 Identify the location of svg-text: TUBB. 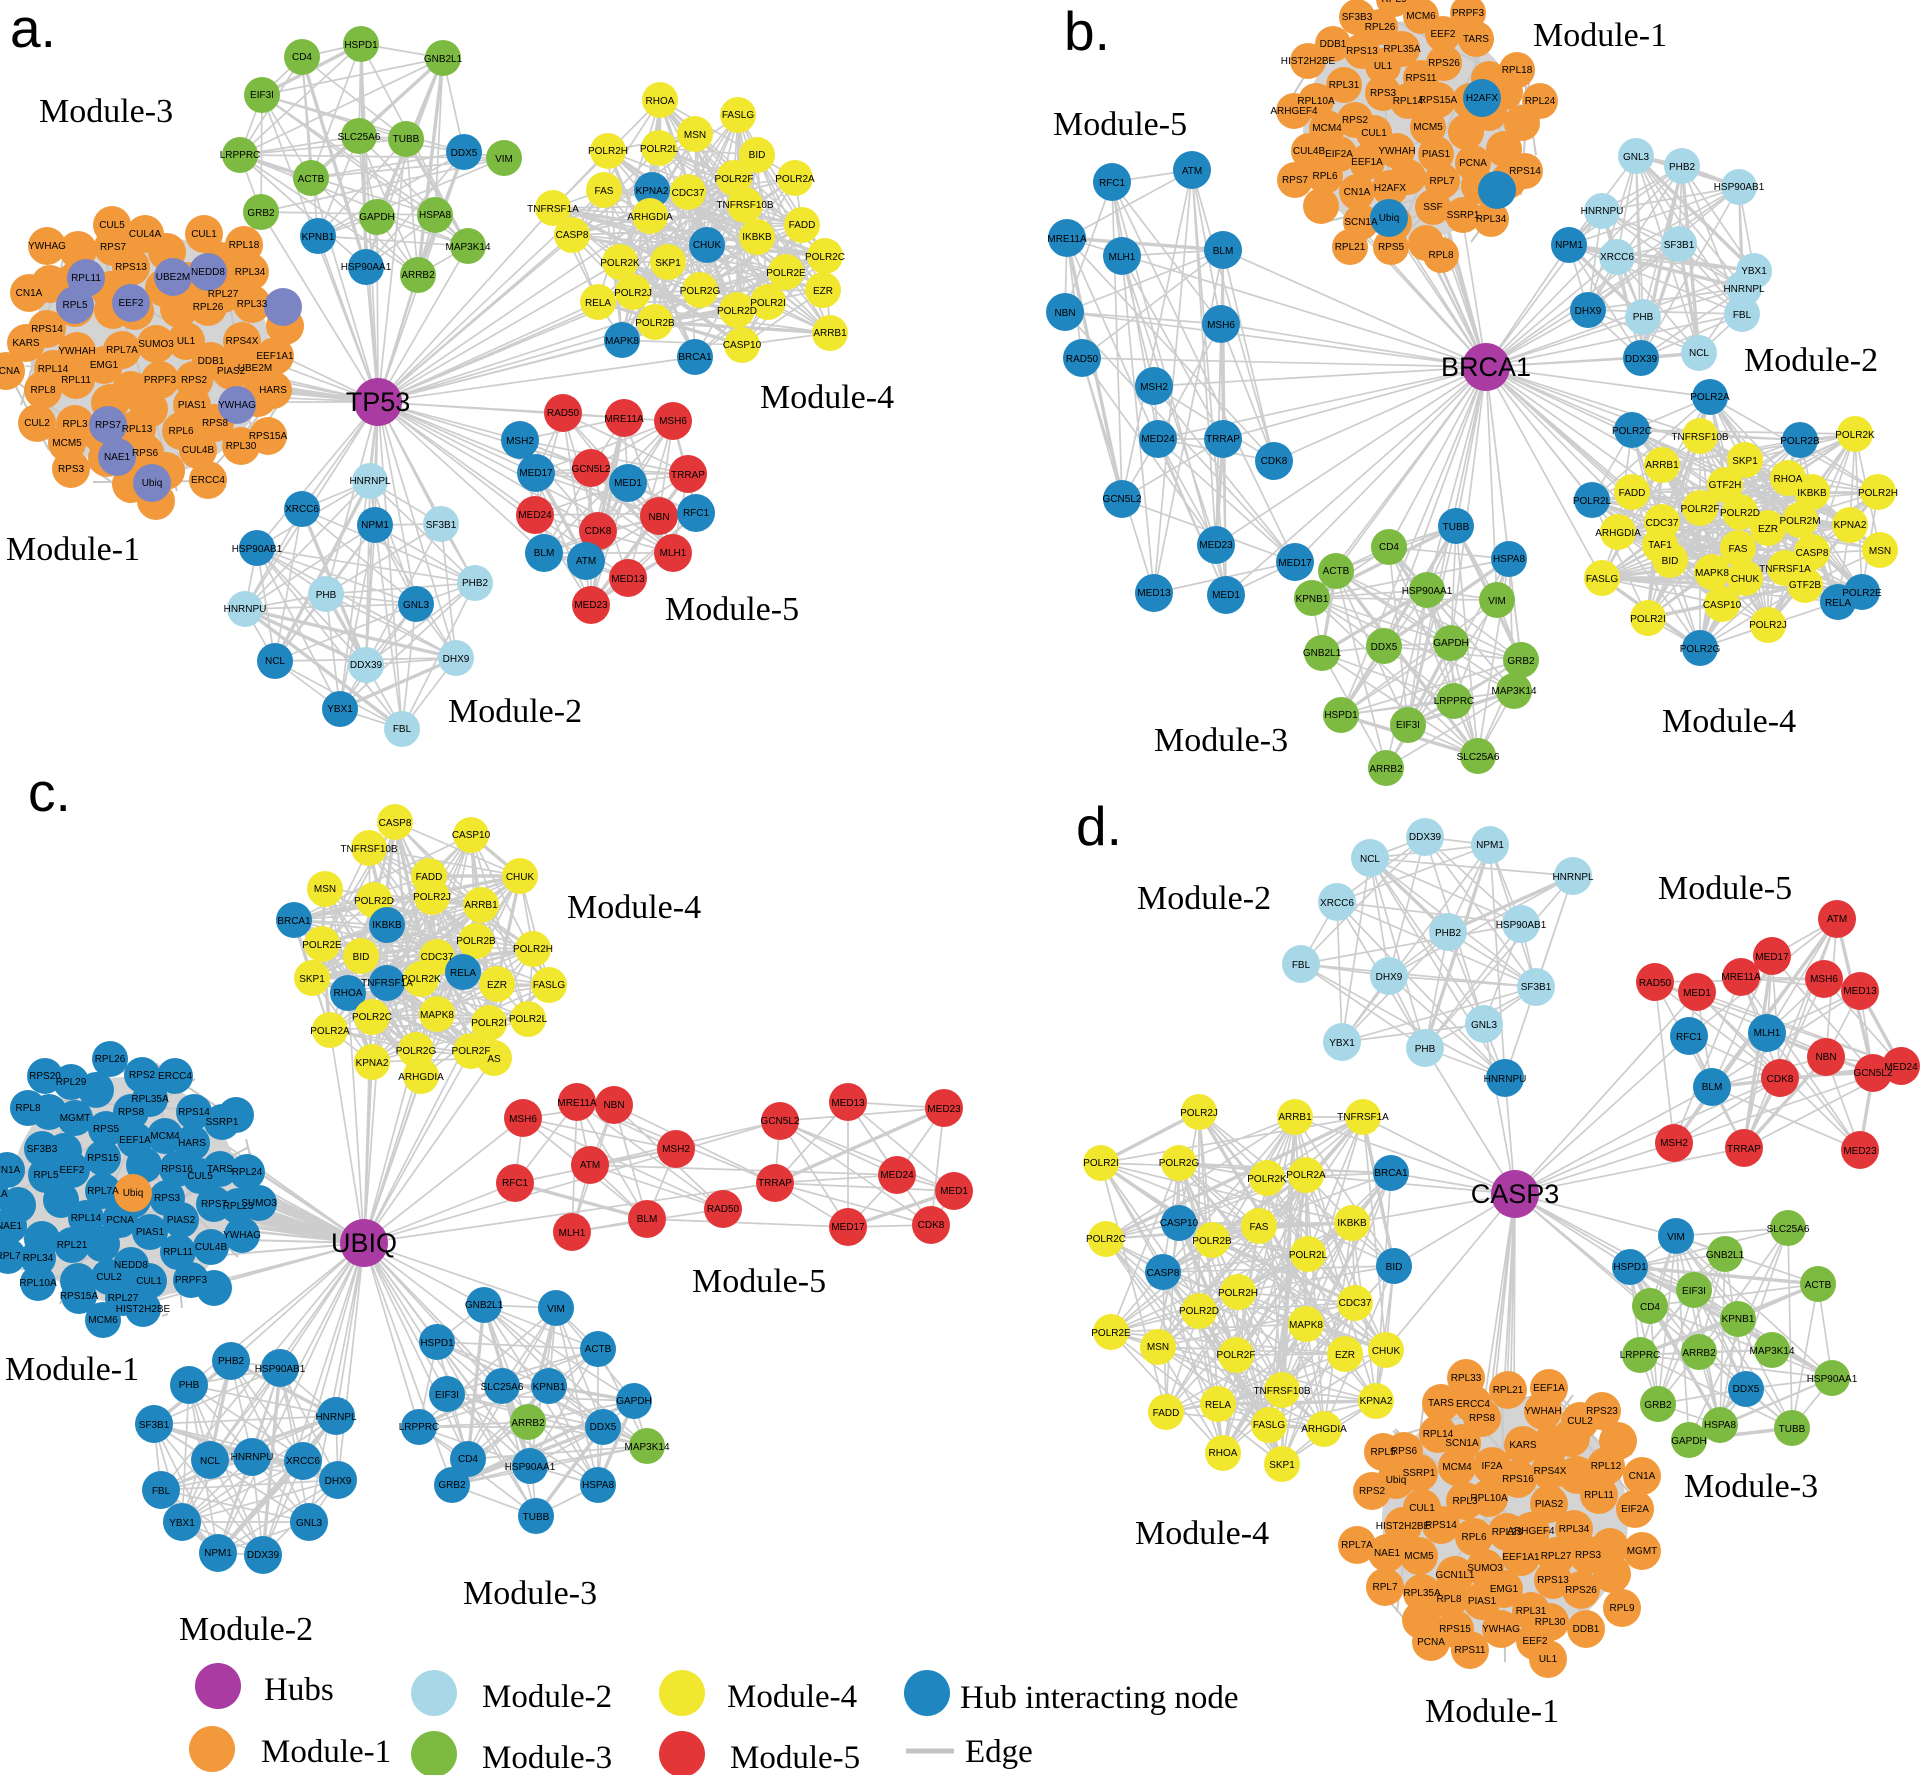
(406, 139).